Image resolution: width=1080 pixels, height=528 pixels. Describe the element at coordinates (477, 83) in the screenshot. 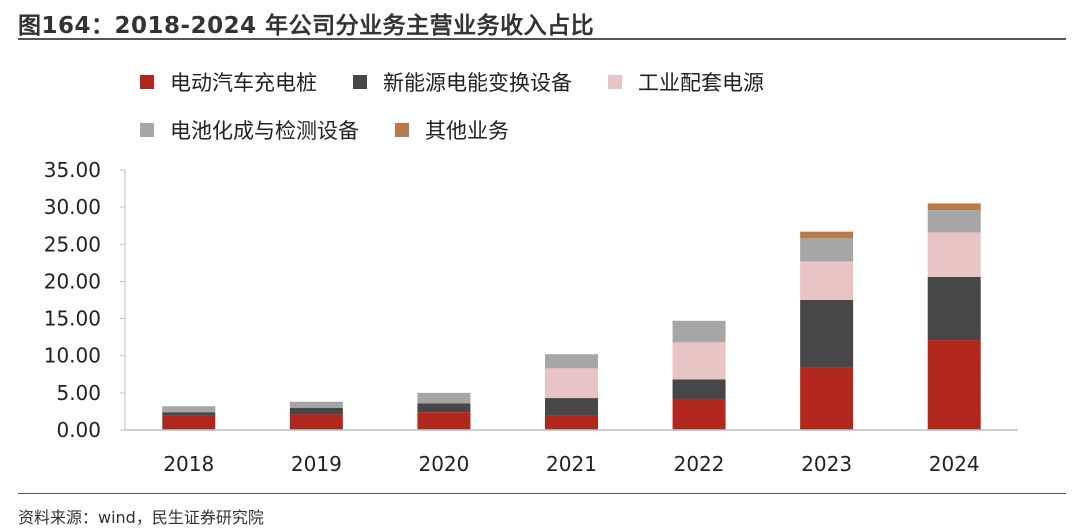

I see `legend-label-new-energy-conversion: 新能源电能变换设备` at that location.